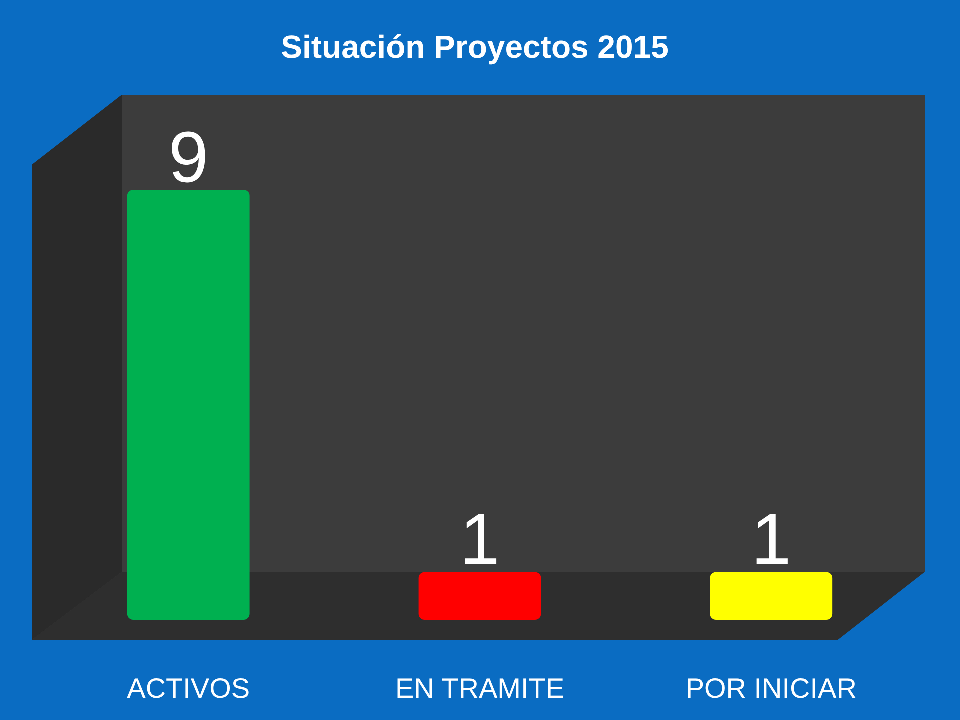  Describe the element at coordinates (480, 688) in the screenshot. I see `x-tick-label: EN TRAMITE` at that location.